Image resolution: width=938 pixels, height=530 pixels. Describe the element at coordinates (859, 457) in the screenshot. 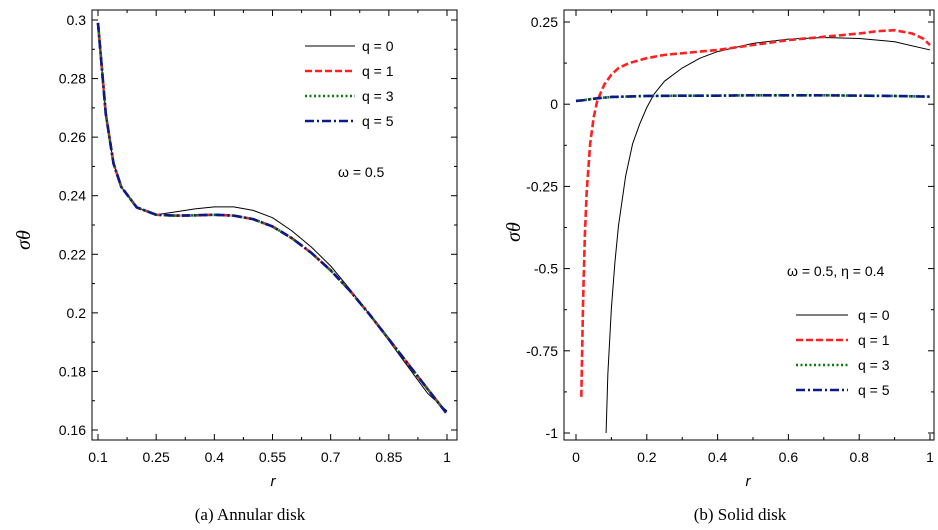

I see `x-tick-label: 0.8` at that location.